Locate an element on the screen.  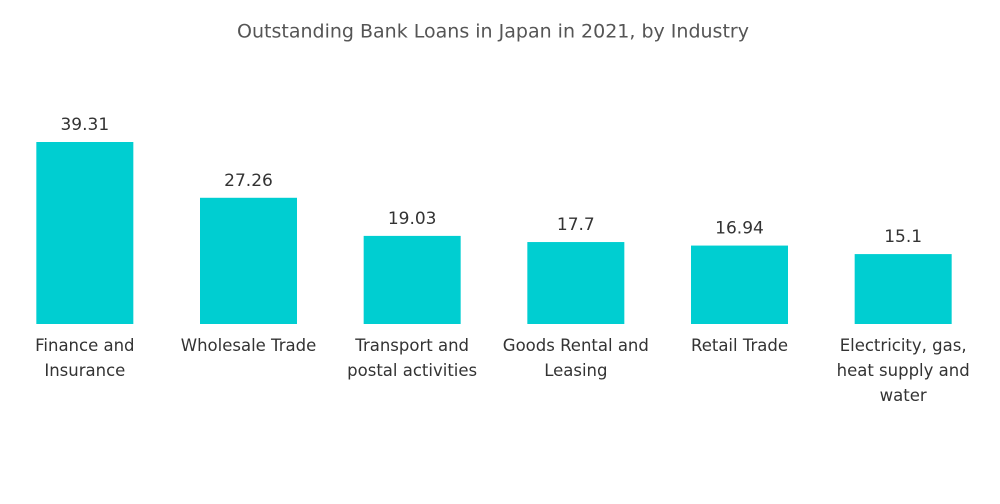
x-tick-label: Finance and Insurance is located at coordinates (85, 358).